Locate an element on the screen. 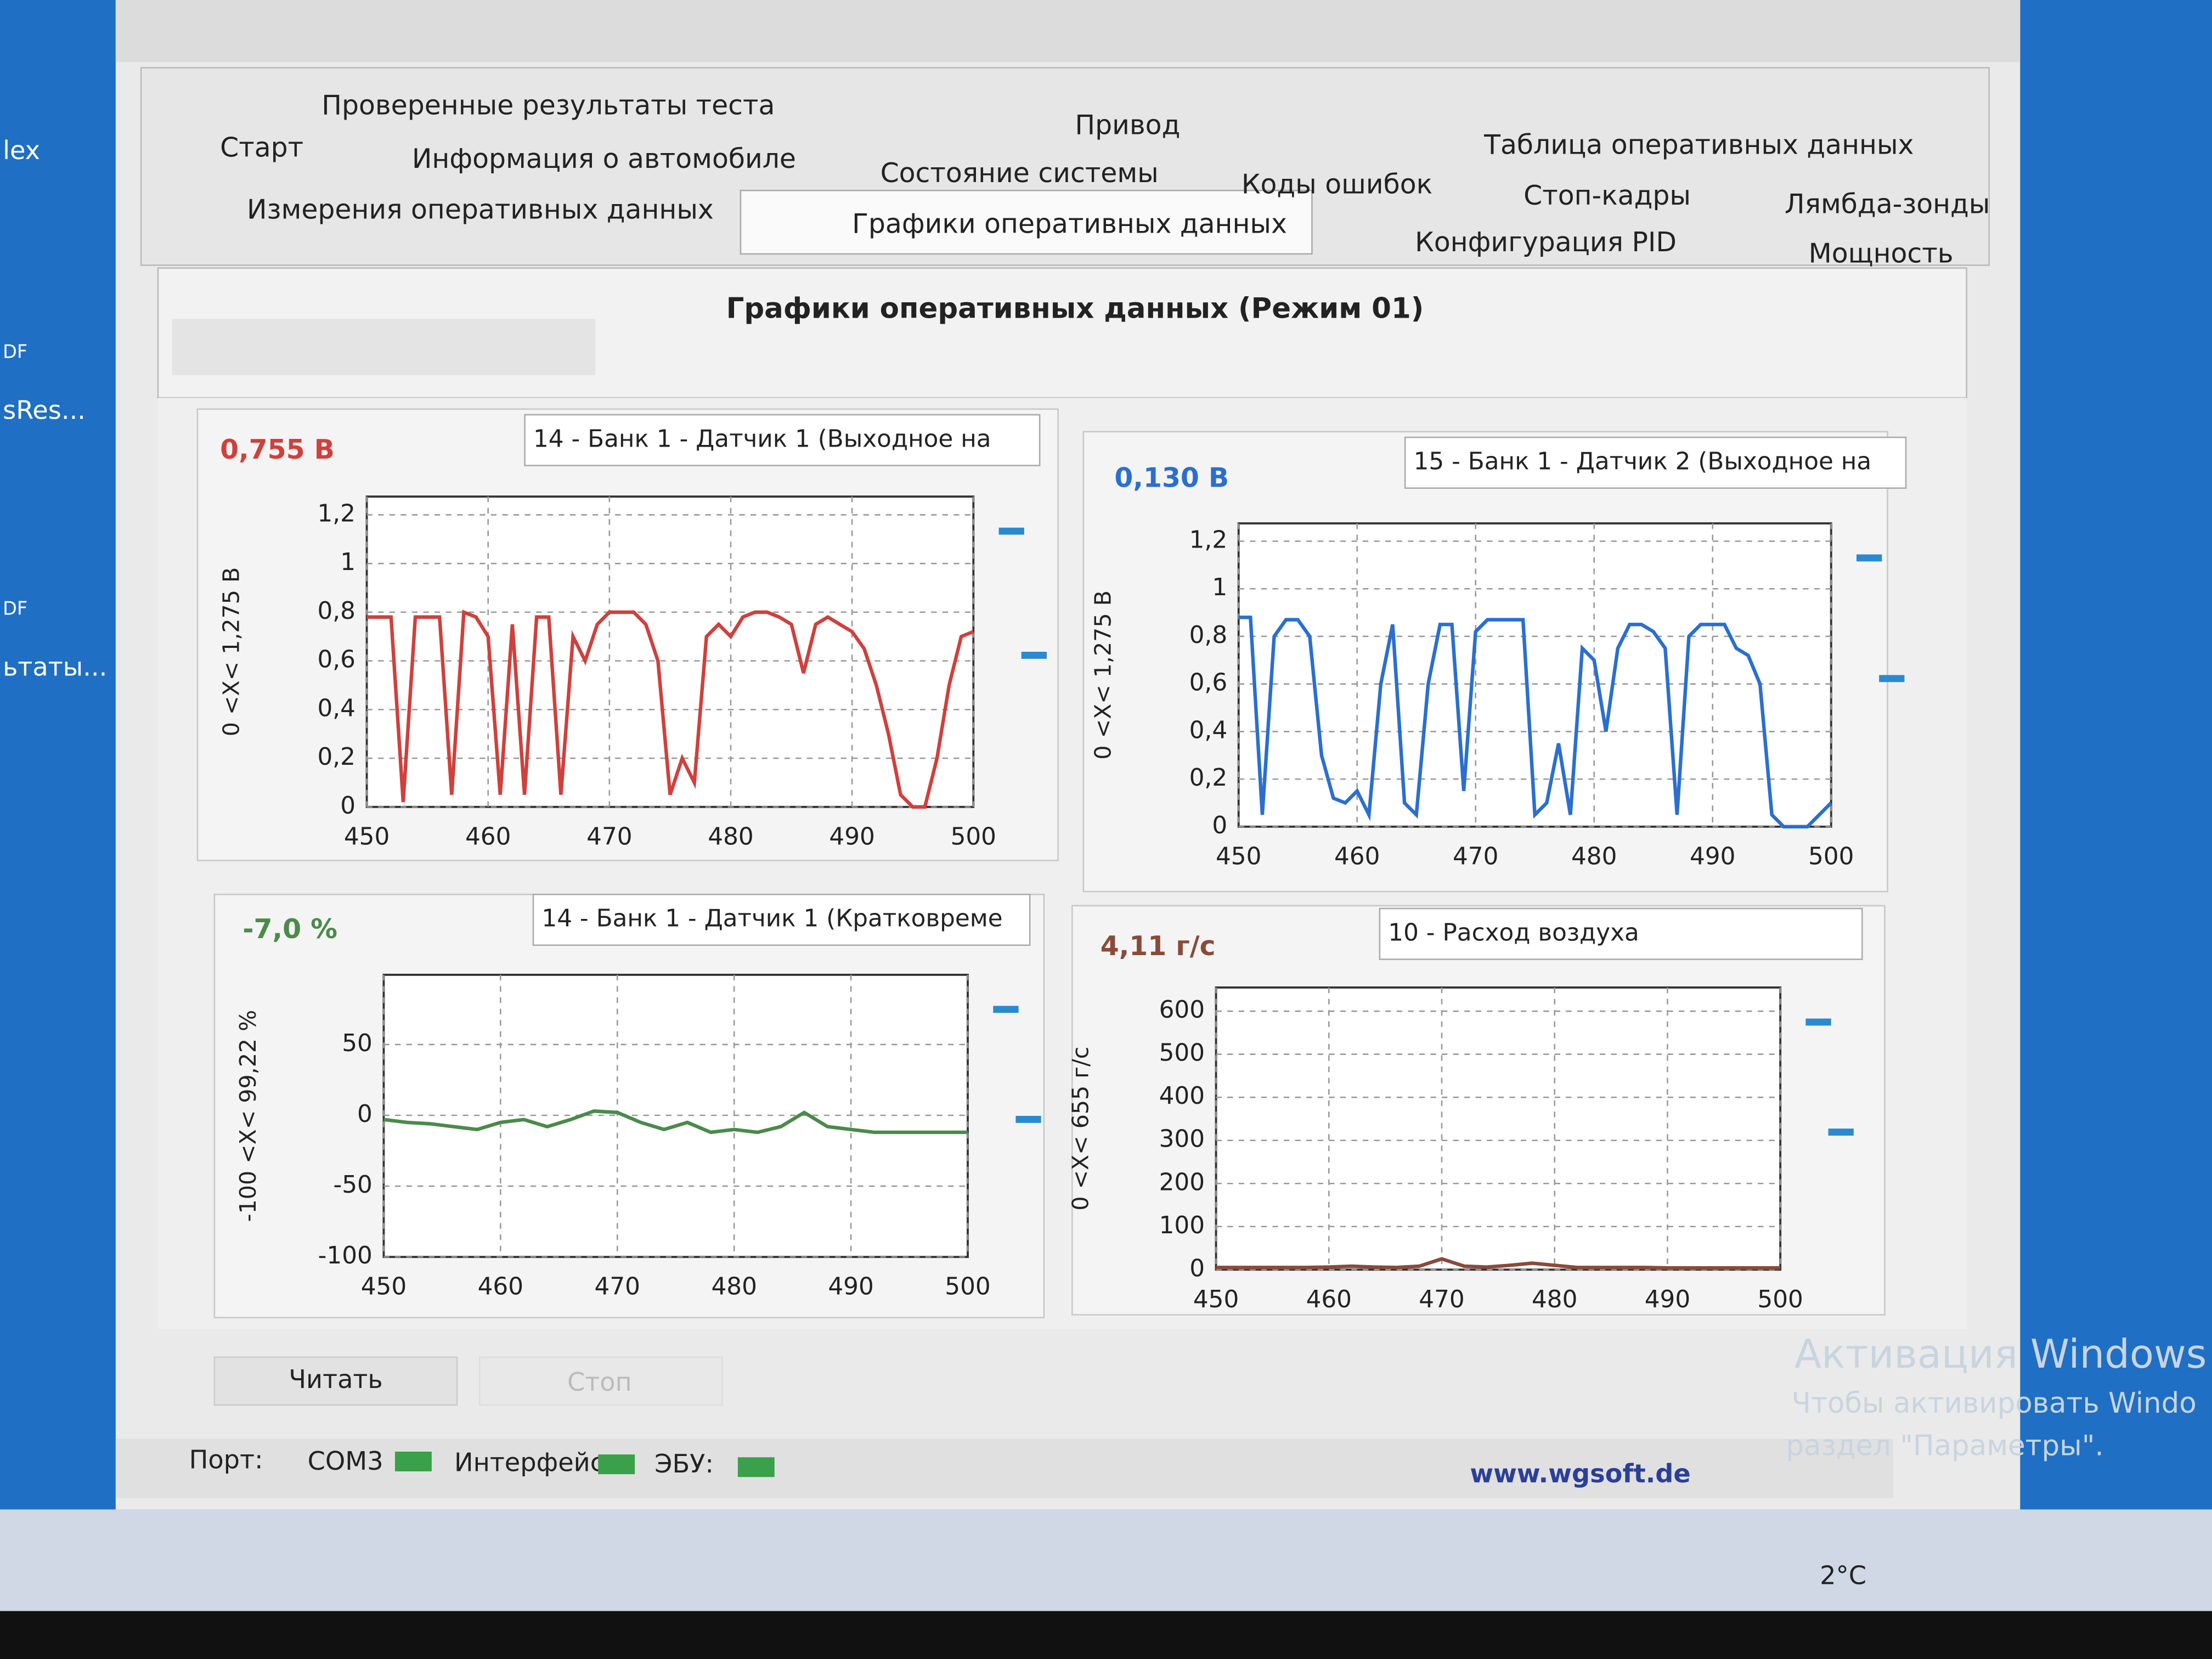  status-site: www.wgsoft.de is located at coordinates (1580, 1473).